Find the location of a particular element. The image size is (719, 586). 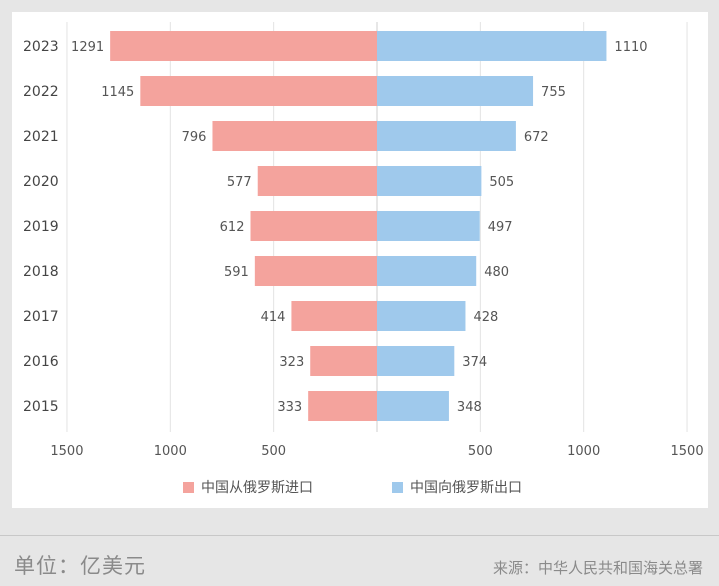

unit-label: 单位：亿美元 is located at coordinates (80, 566).